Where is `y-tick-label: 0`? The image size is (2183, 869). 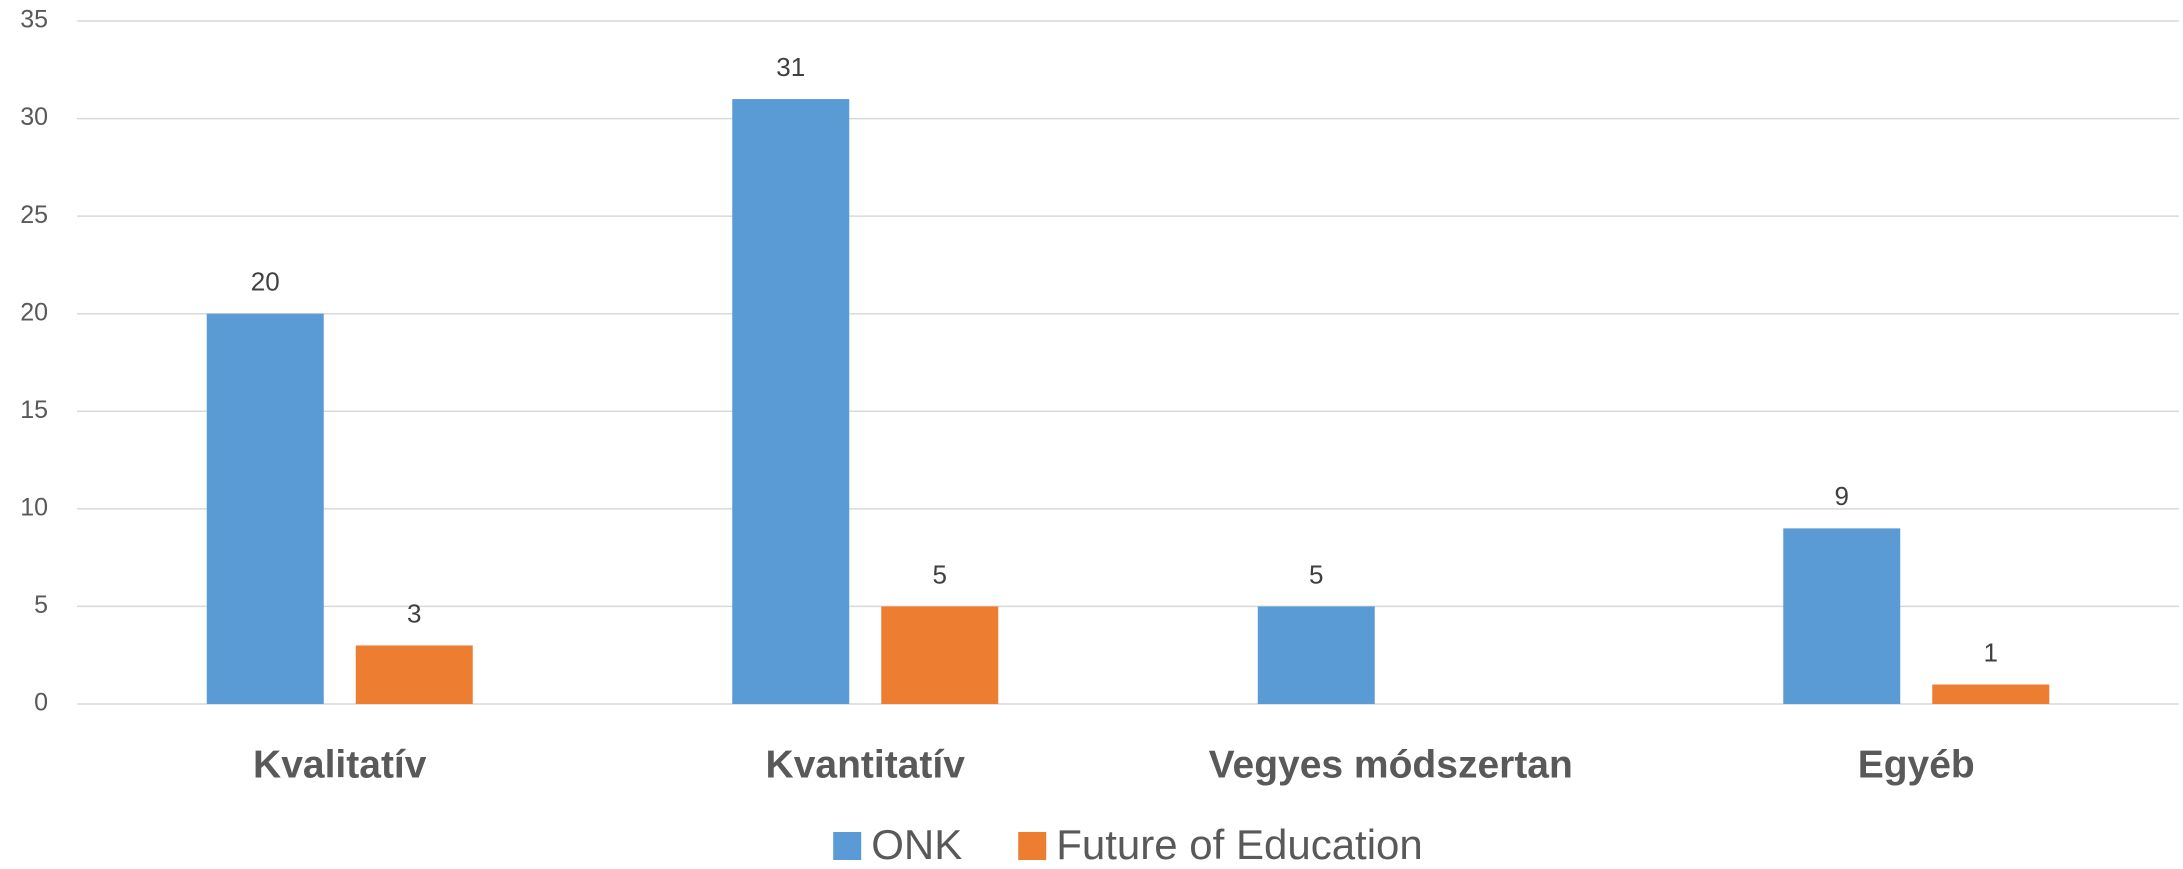
y-tick-label: 0 is located at coordinates (41, 703).